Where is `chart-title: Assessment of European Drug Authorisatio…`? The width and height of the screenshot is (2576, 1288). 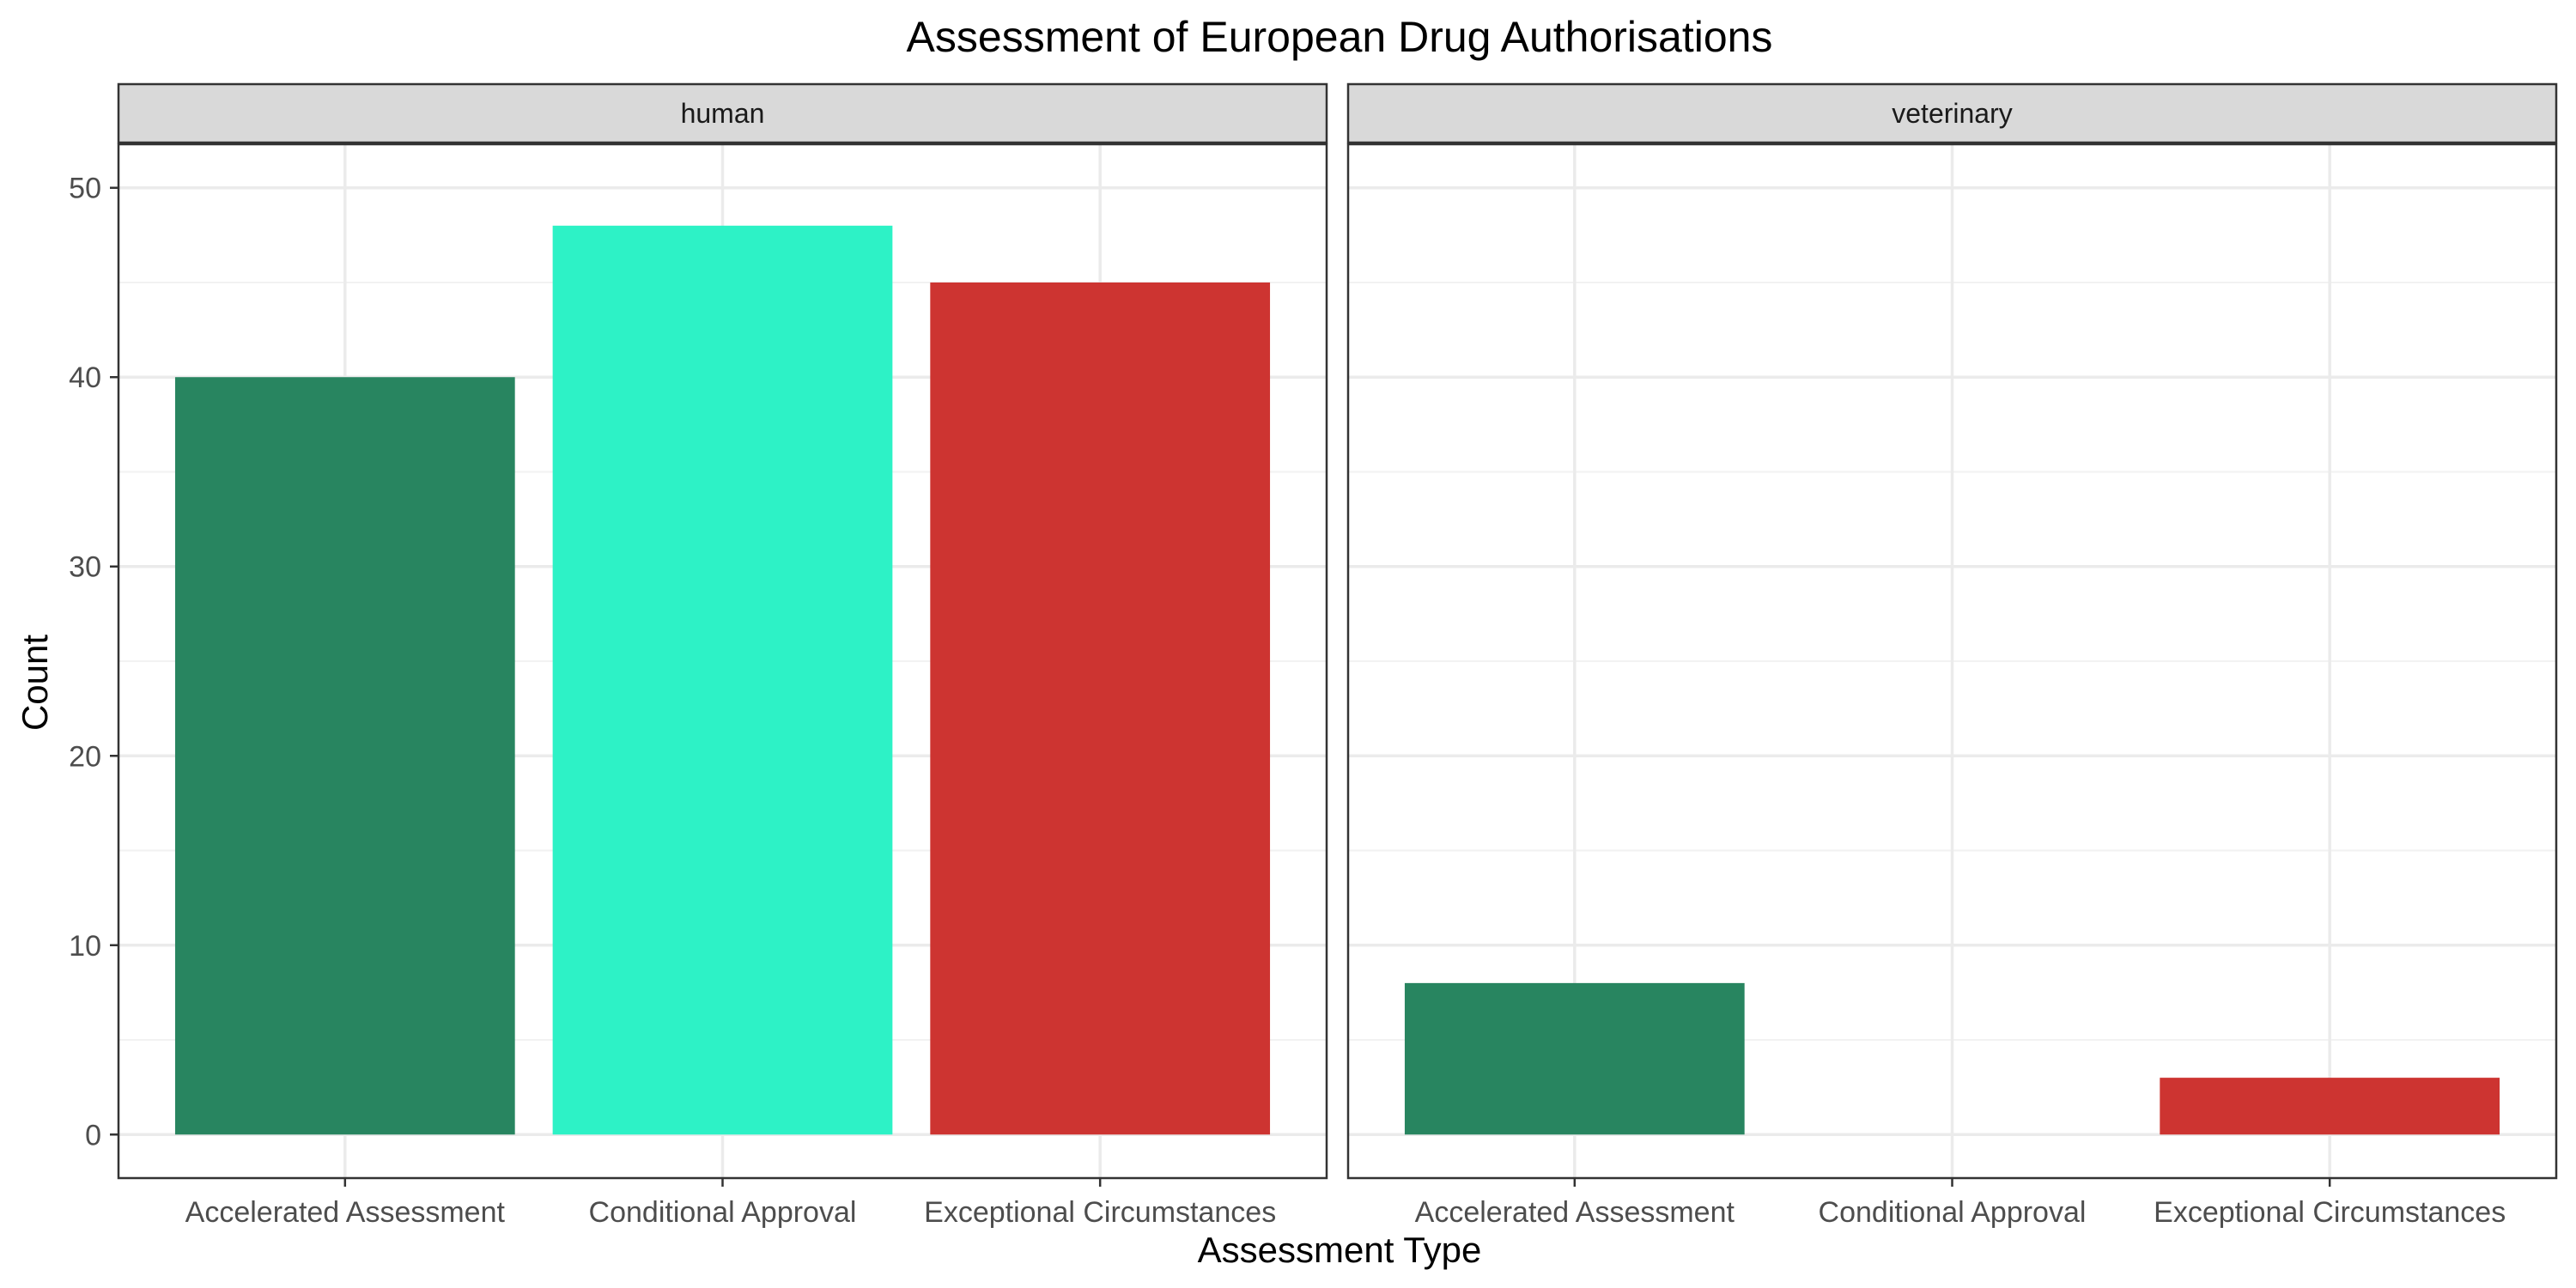 chart-title: Assessment of European Drug Authorisatio… is located at coordinates (1340, 37).